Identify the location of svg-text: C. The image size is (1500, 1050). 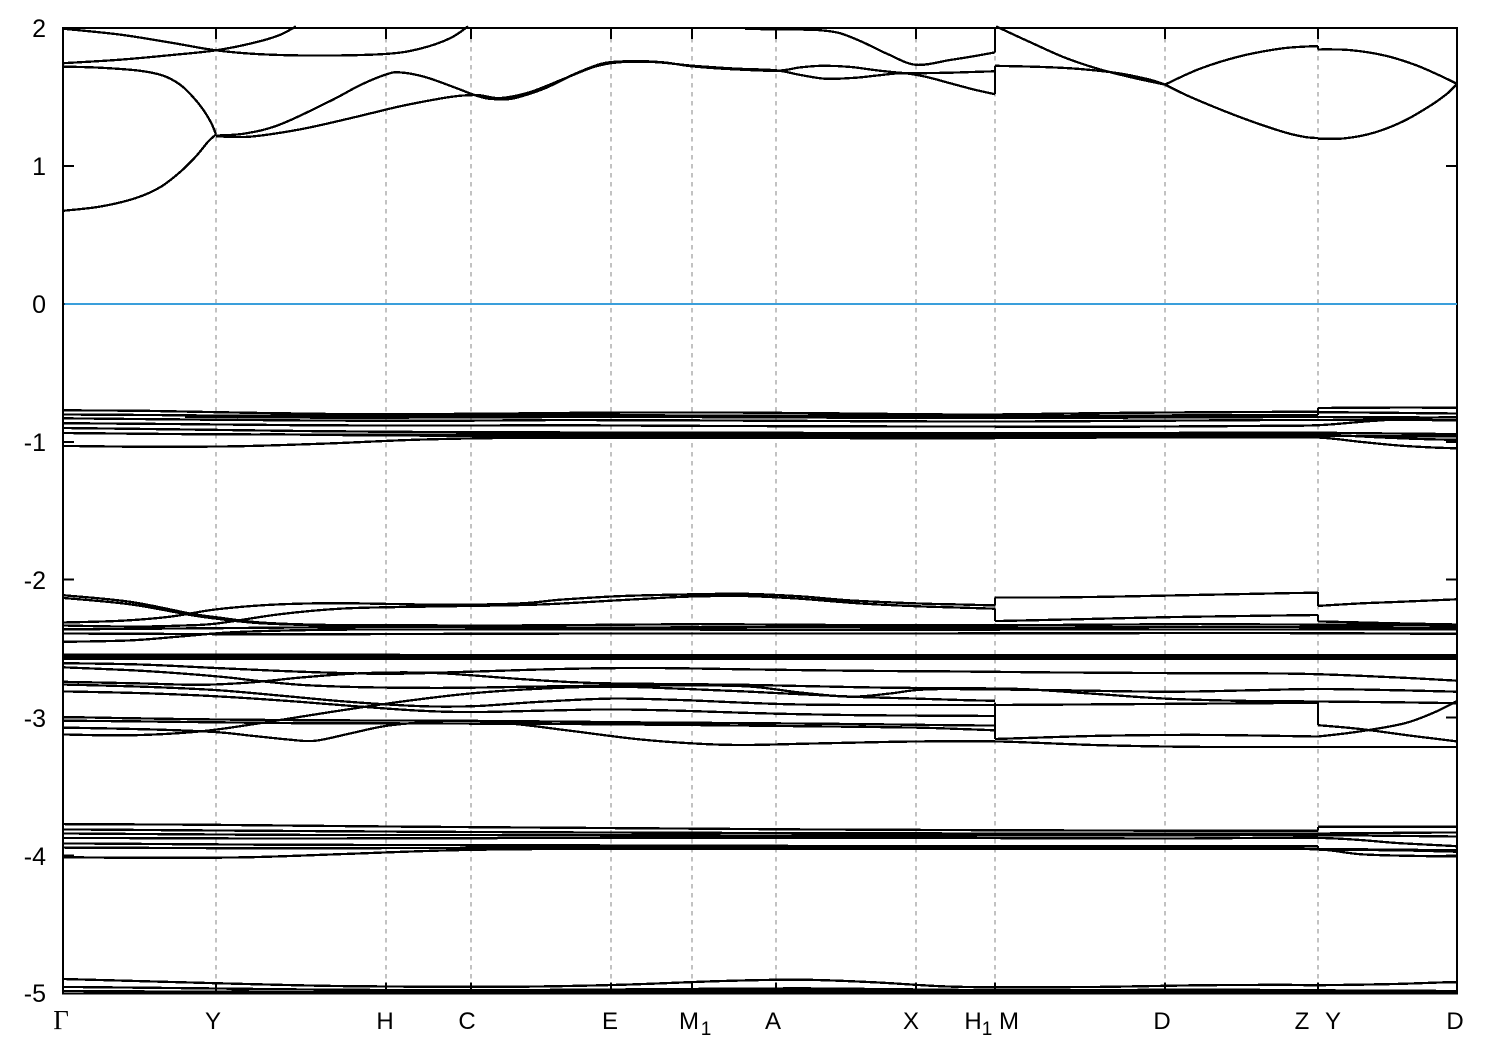
(466, 1021).